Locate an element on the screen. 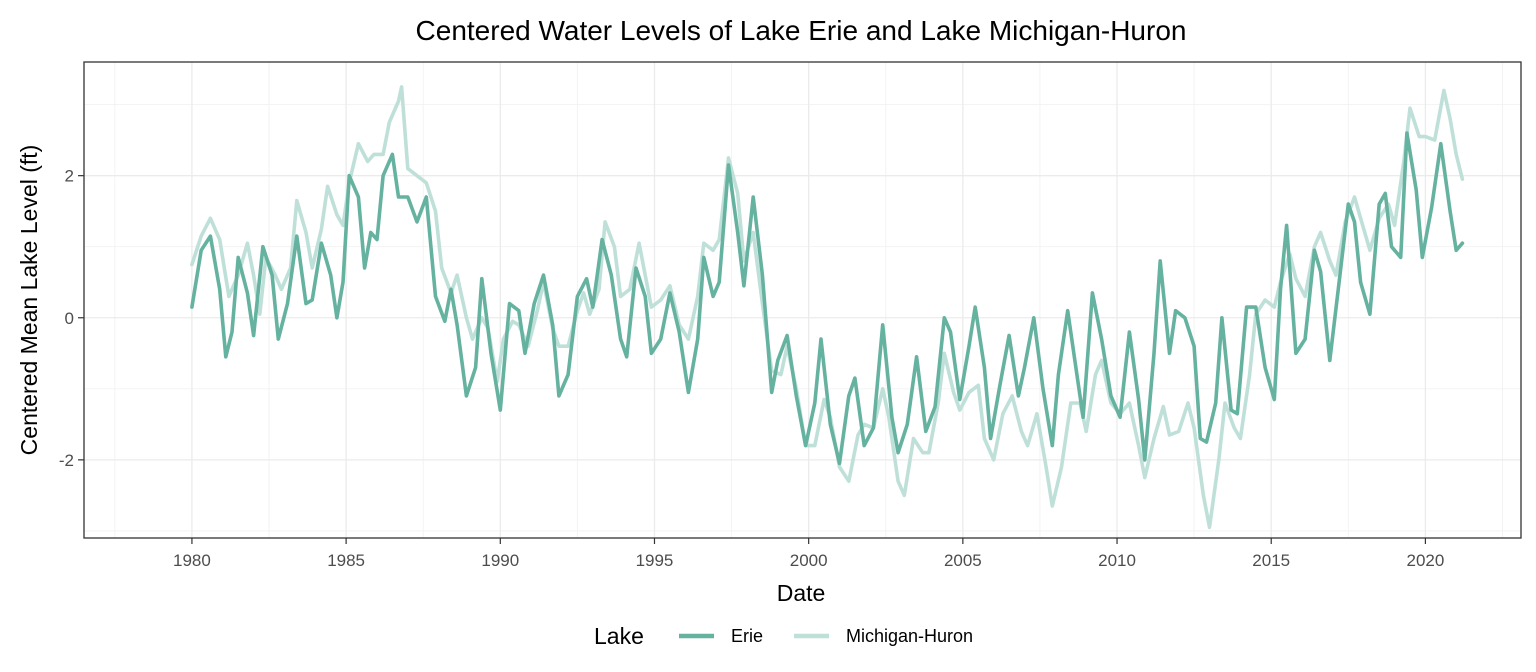 This screenshot has height=672, width=1536. y-axis: -2 0 2 is located at coordinates (71, 318).